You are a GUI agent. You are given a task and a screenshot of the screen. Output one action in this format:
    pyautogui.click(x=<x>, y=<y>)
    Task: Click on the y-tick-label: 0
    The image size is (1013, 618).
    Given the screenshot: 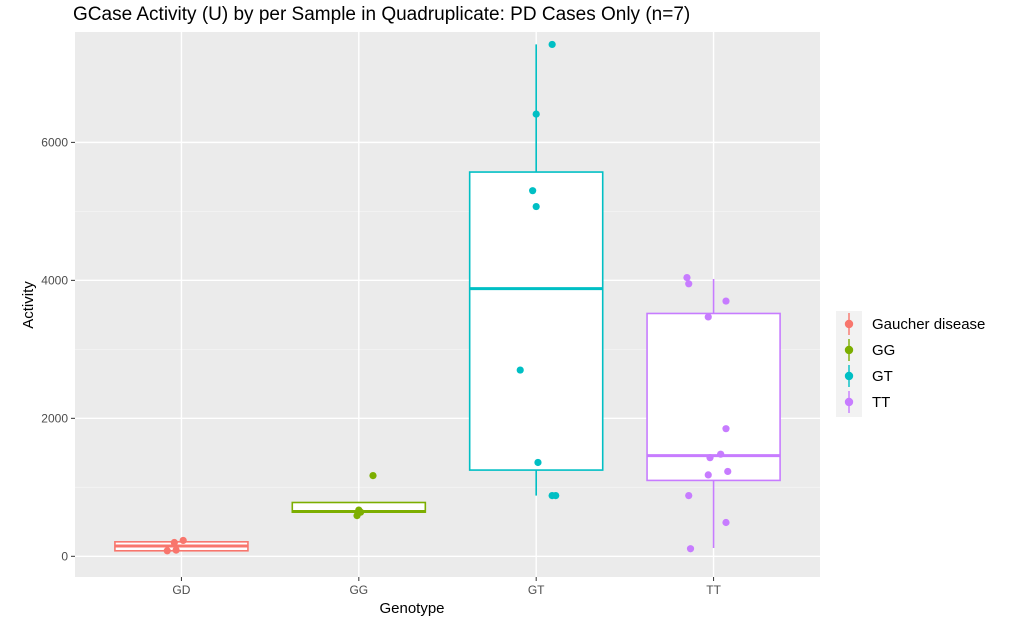 What is the action you would take?
    pyautogui.click(x=64, y=556)
    